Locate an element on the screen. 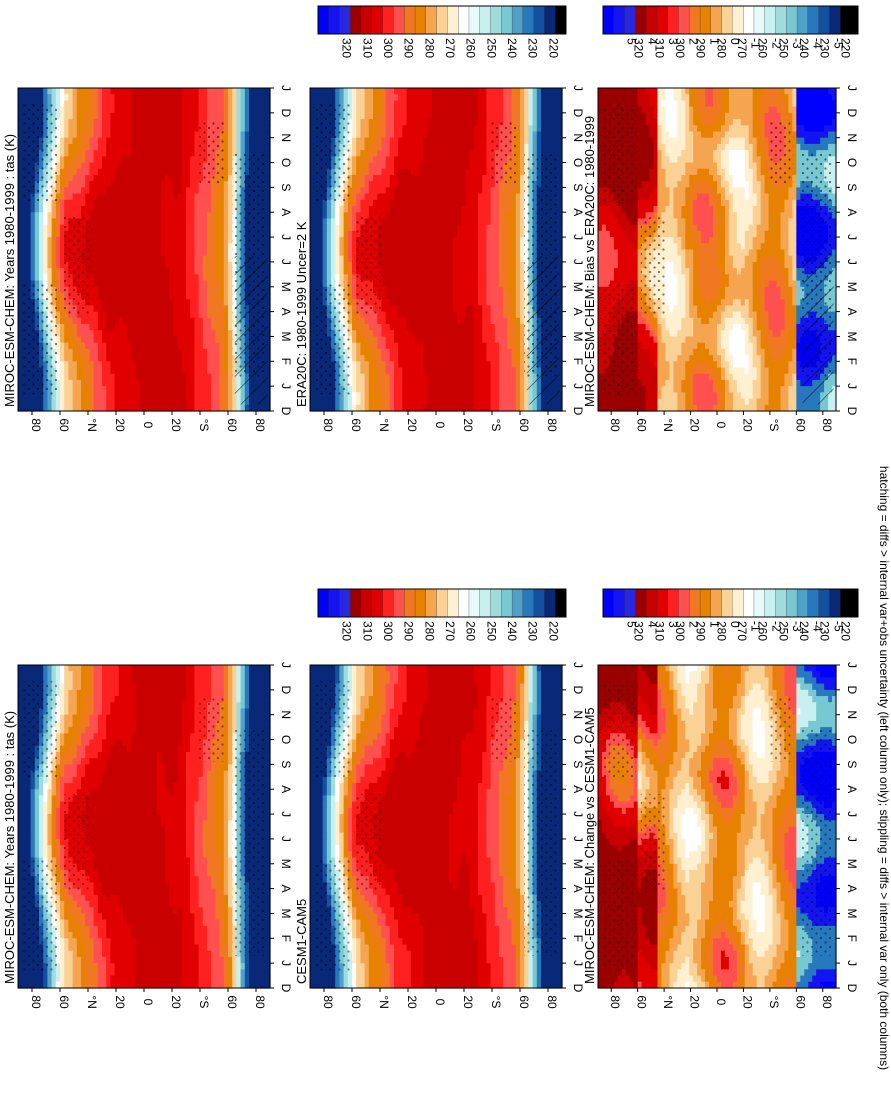 This screenshot has height=1102, width=891. colorbar-swatch is located at coordinates (464, 20).